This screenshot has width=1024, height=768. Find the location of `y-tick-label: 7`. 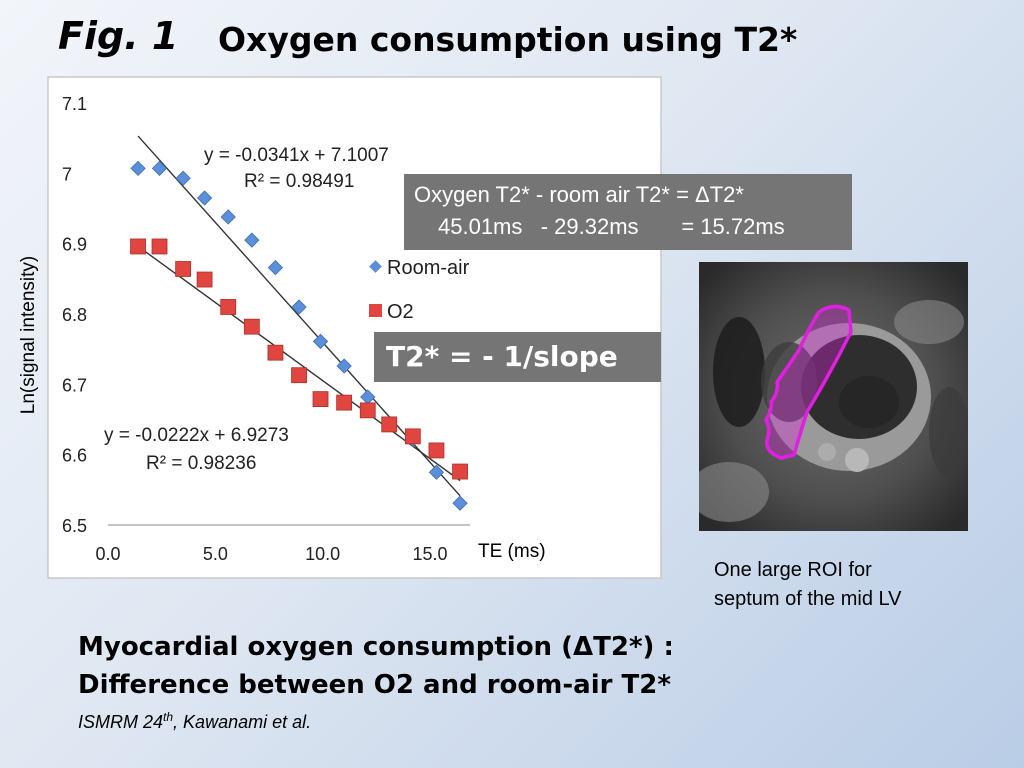

y-tick-label: 7 is located at coordinates (67, 174).